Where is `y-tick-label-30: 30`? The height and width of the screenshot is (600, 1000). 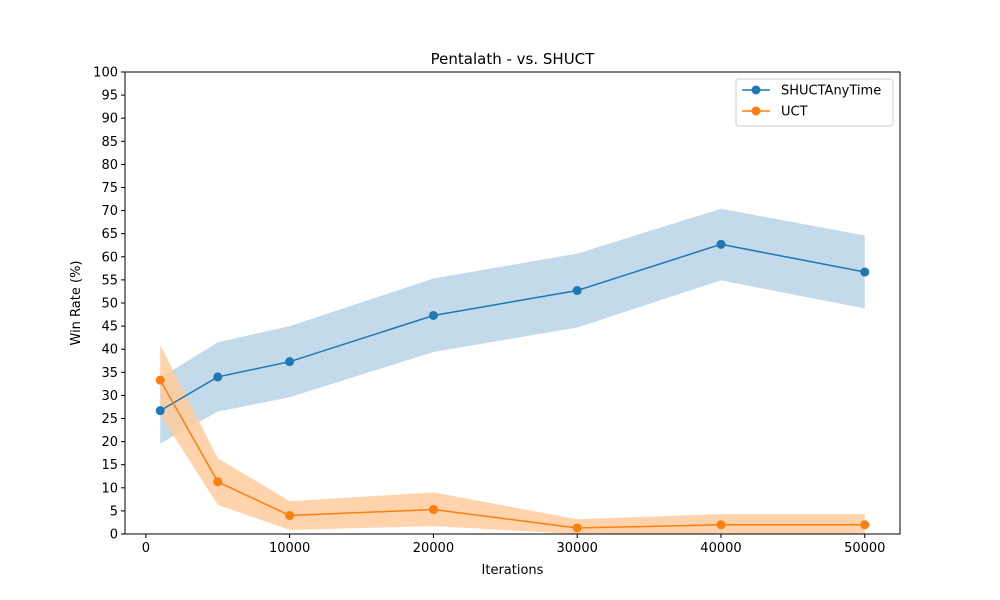 y-tick-label-30: 30 is located at coordinates (109, 396).